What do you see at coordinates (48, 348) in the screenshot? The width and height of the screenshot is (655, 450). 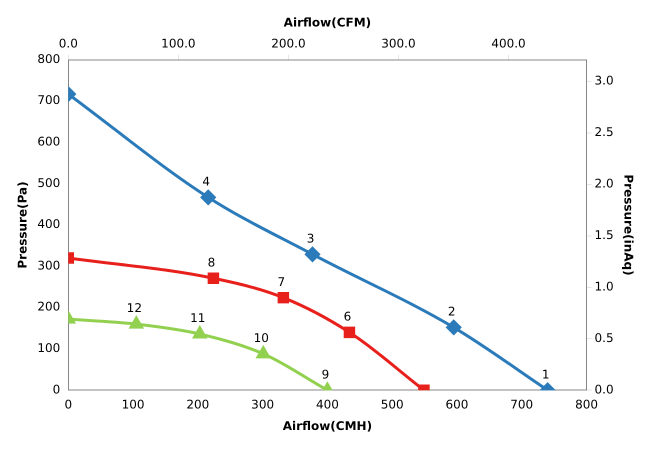 I see `y-tick-label: 100` at bounding box center [48, 348].